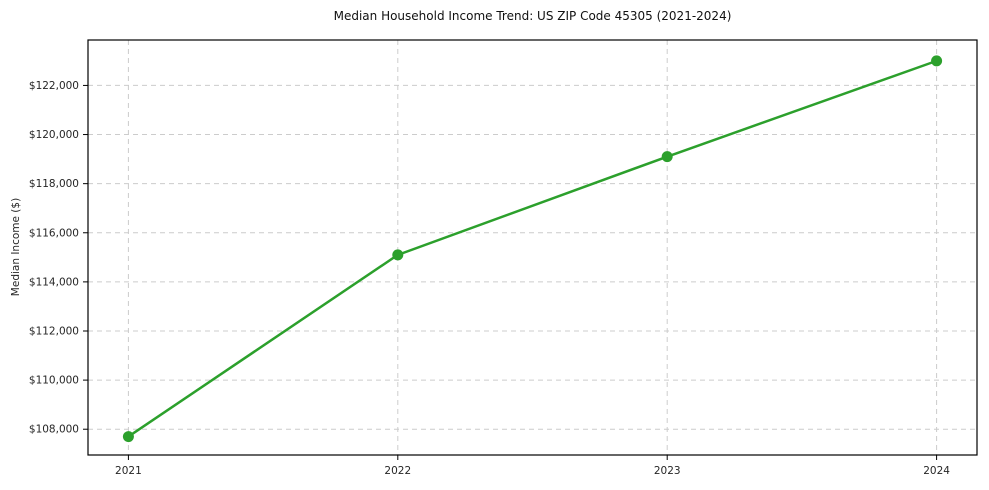 This screenshot has width=989, height=490. Describe the element at coordinates (54, 282) in the screenshot. I see `y-tick-label: $114,000` at that location.